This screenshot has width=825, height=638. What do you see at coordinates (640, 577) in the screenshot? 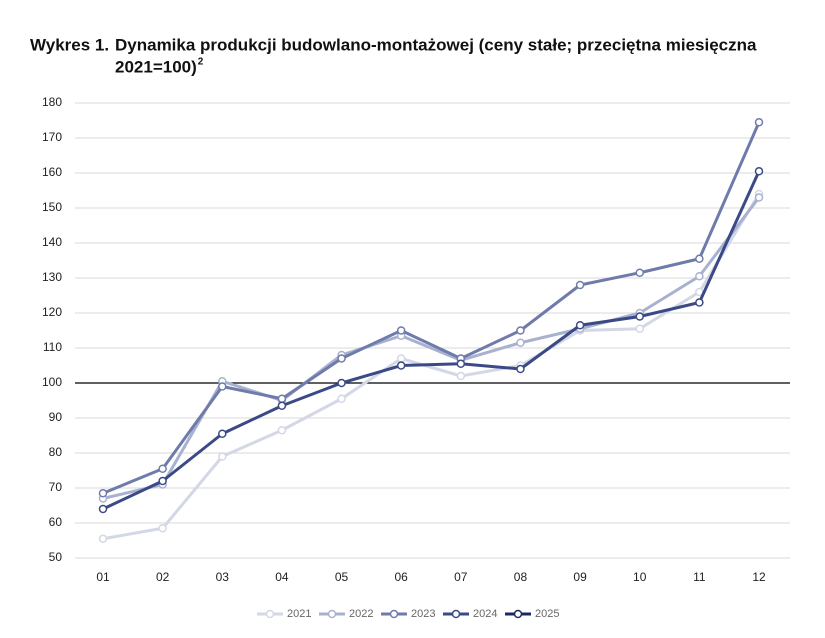
I see `x-tick-label: 10` at bounding box center [640, 577].